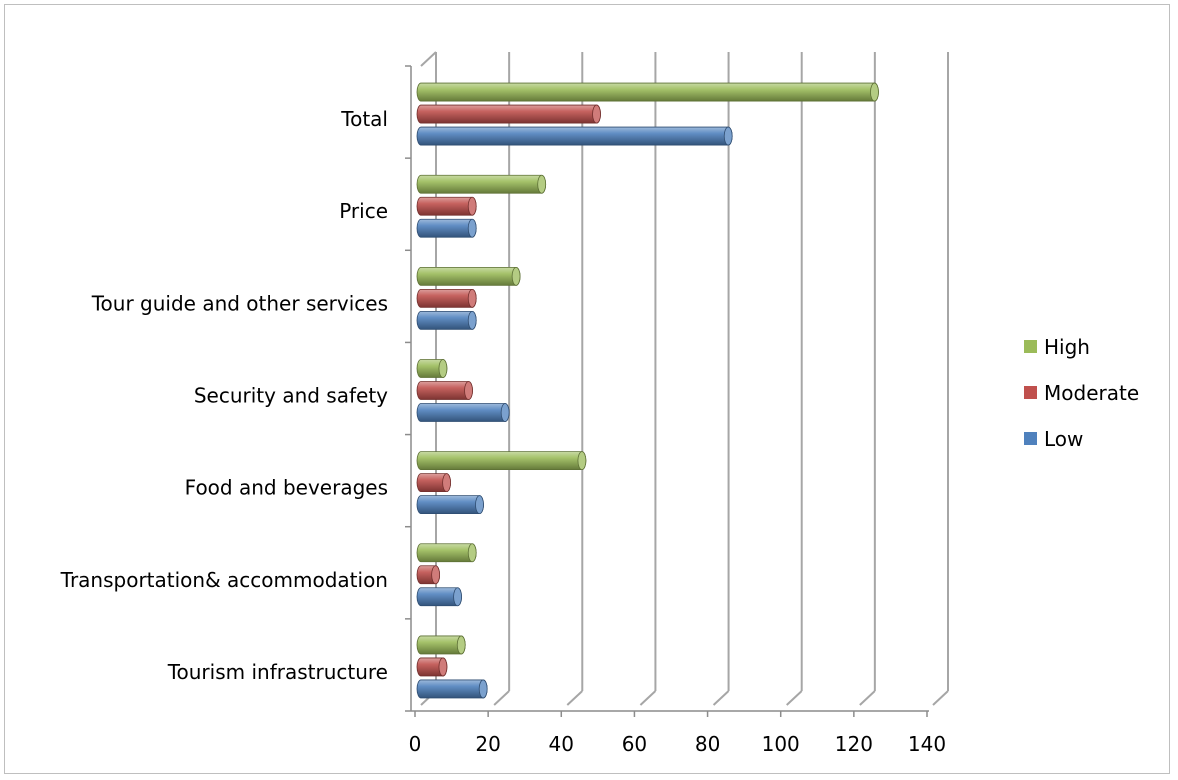 This screenshot has height=780, width=1178. What do you see at coordinates (927, 744) in the screenshot?
I see `x-tick-label: 140` at bounding box center [927, 744].